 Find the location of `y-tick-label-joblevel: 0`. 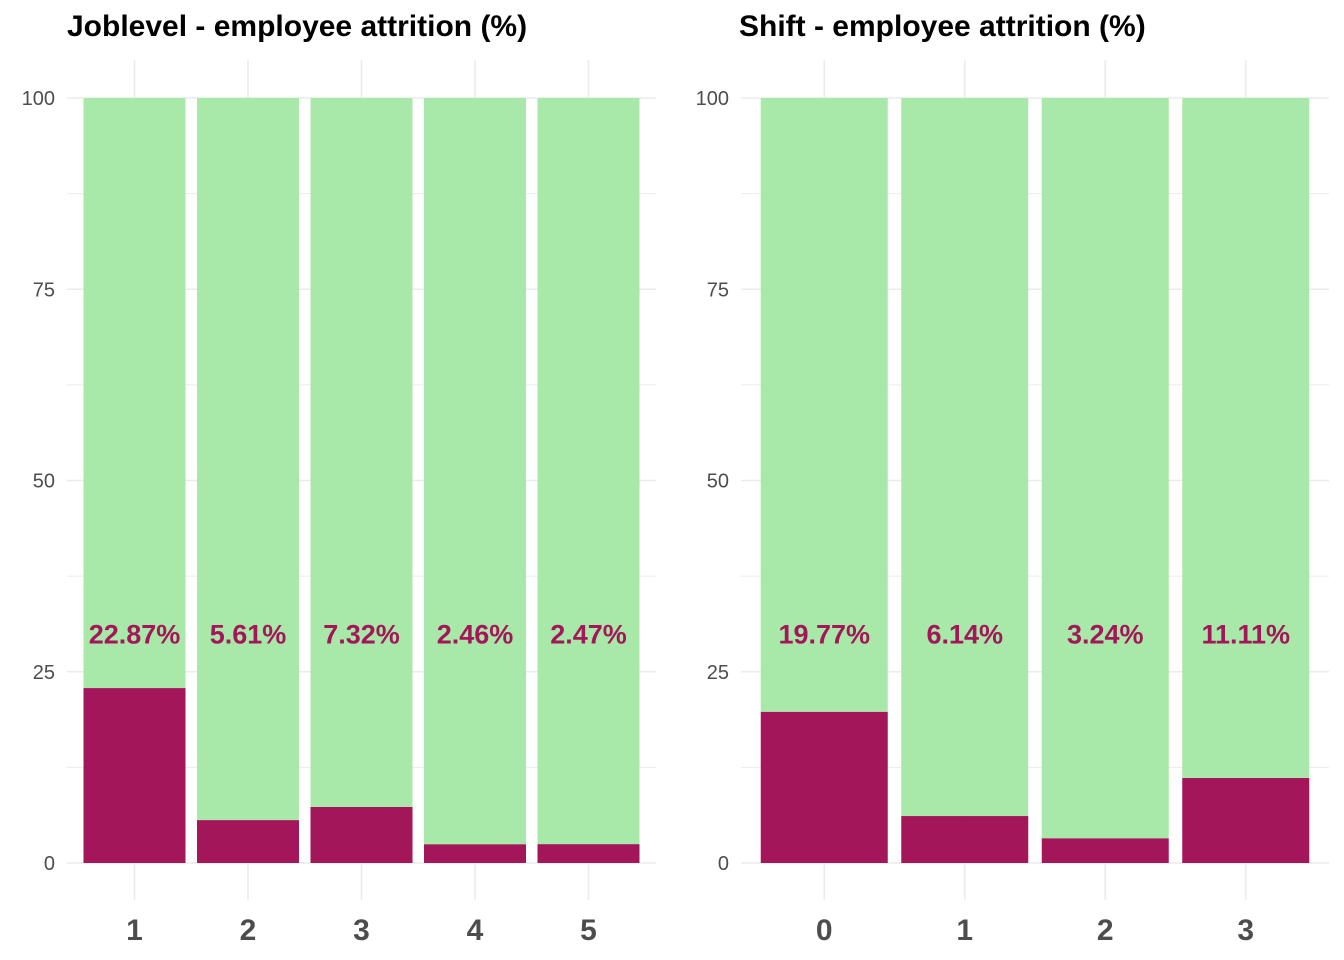

y-tick-label-joblevel: 0 is located at coordinates (49, 864).